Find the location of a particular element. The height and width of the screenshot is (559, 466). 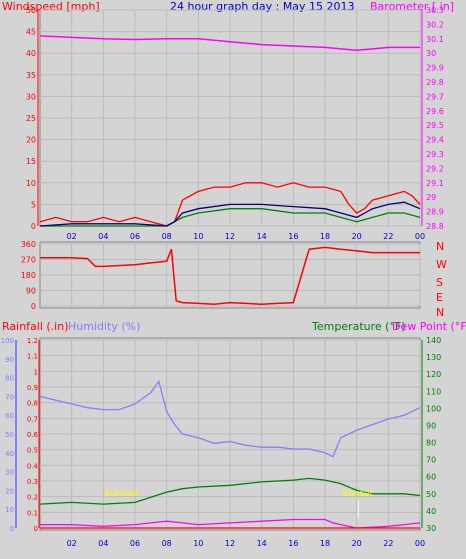

temperature-tick-label: 120 is located at coordinates (433, 374).